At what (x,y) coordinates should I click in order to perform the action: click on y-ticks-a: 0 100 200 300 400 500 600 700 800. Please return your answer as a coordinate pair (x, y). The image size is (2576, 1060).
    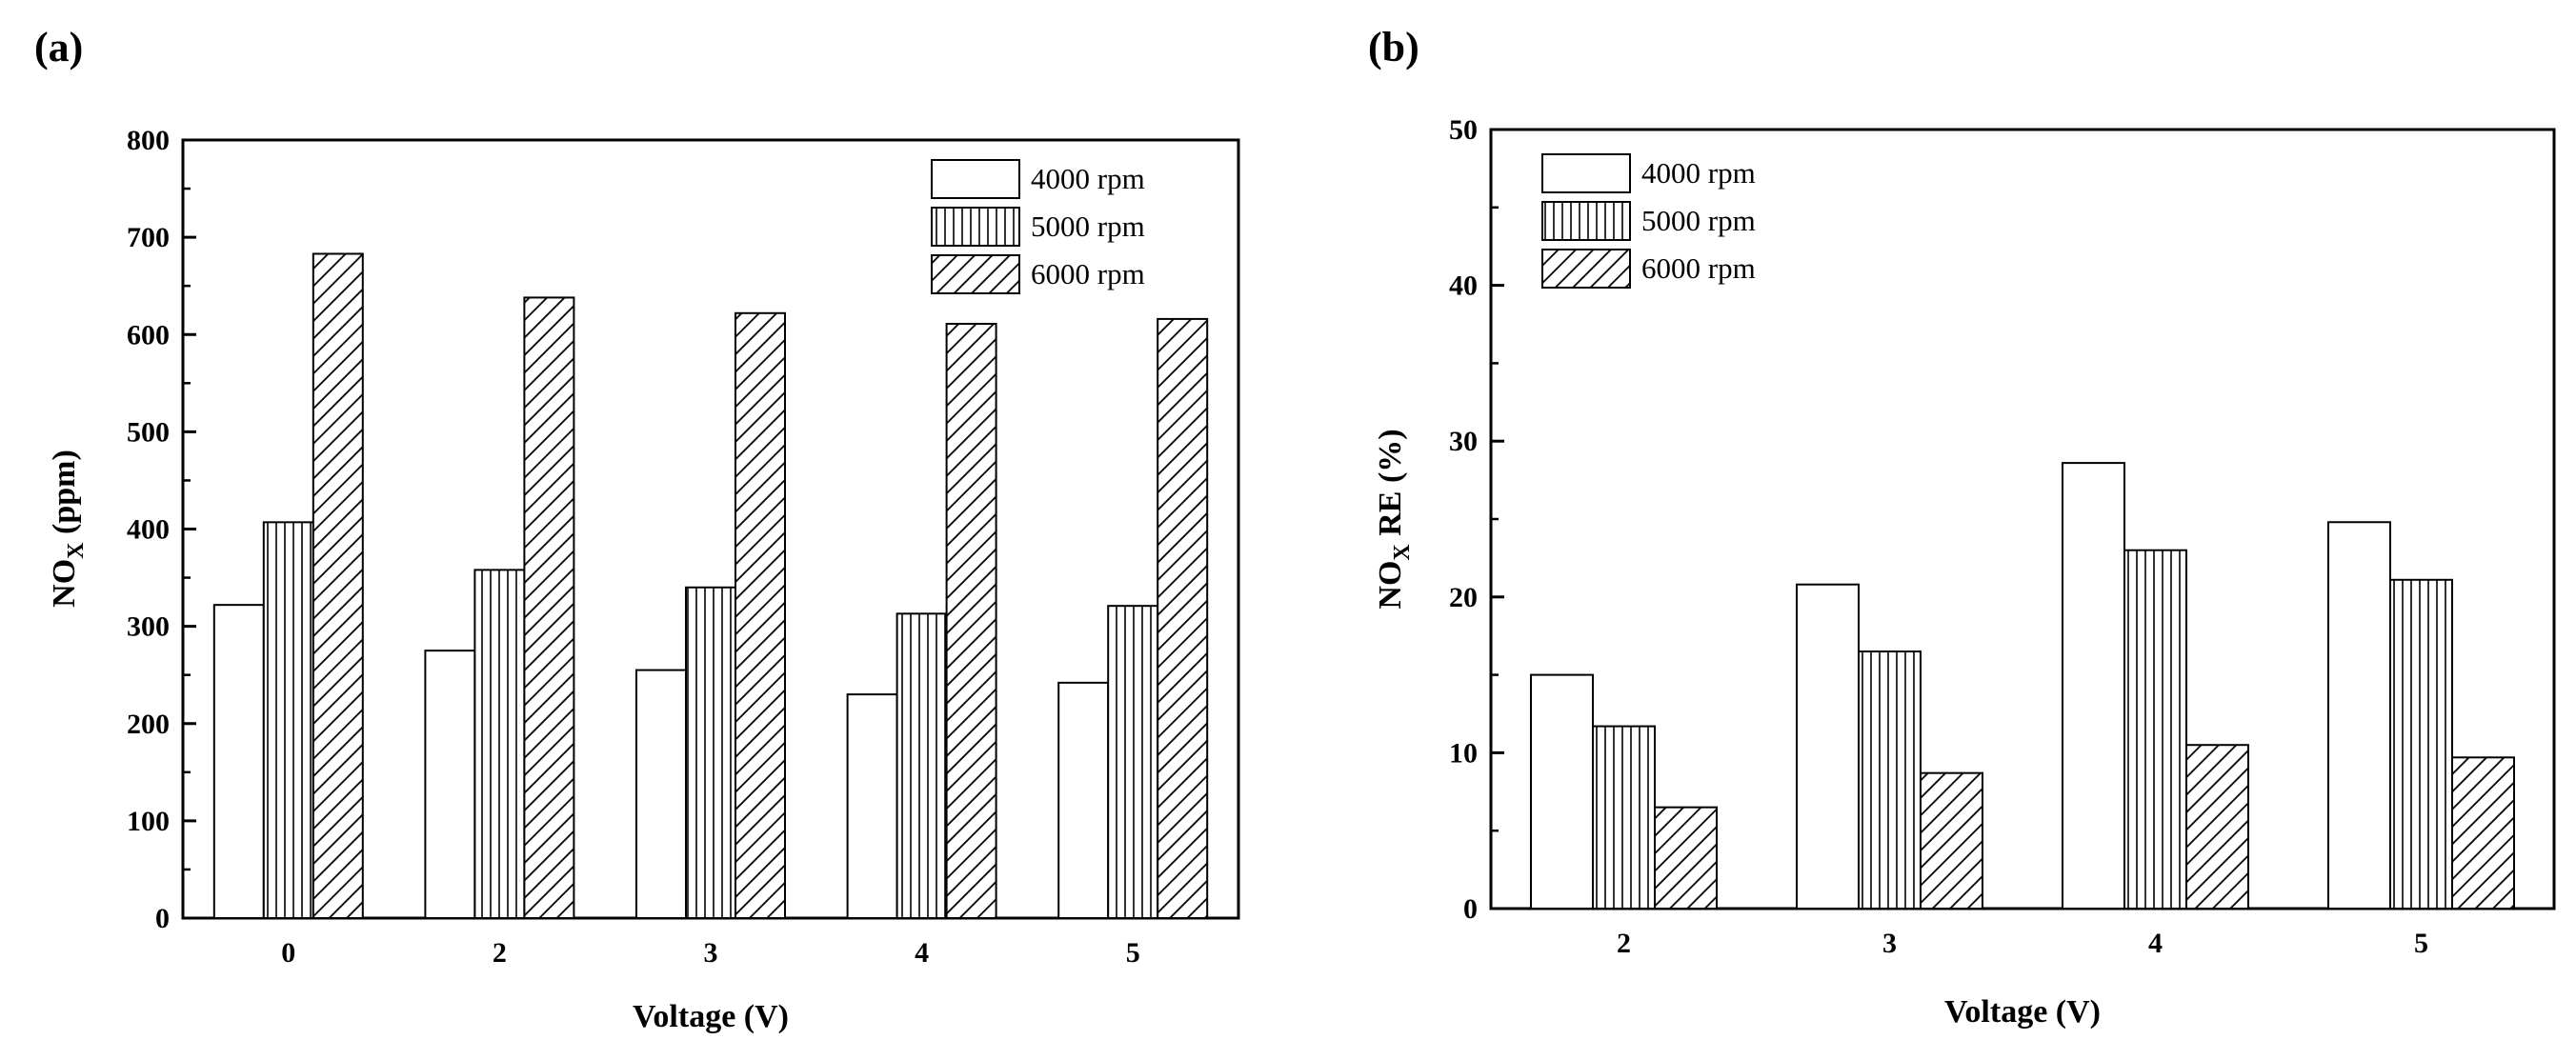
    Looking at the image, I should click on (161, 529).